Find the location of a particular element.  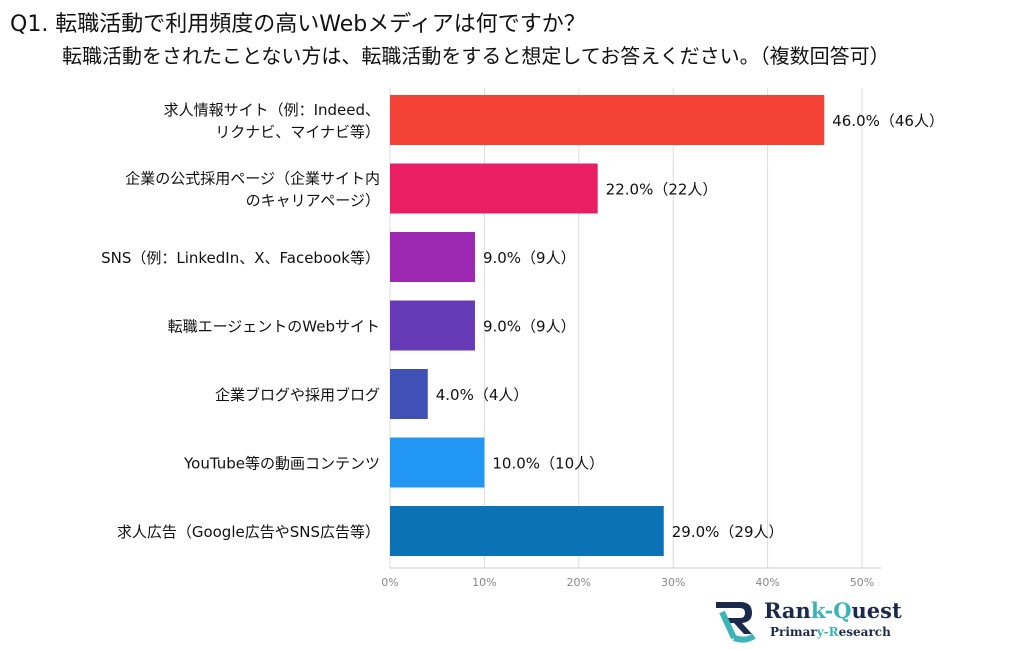

logo-mark-icon is located at coordinates (736, 622).